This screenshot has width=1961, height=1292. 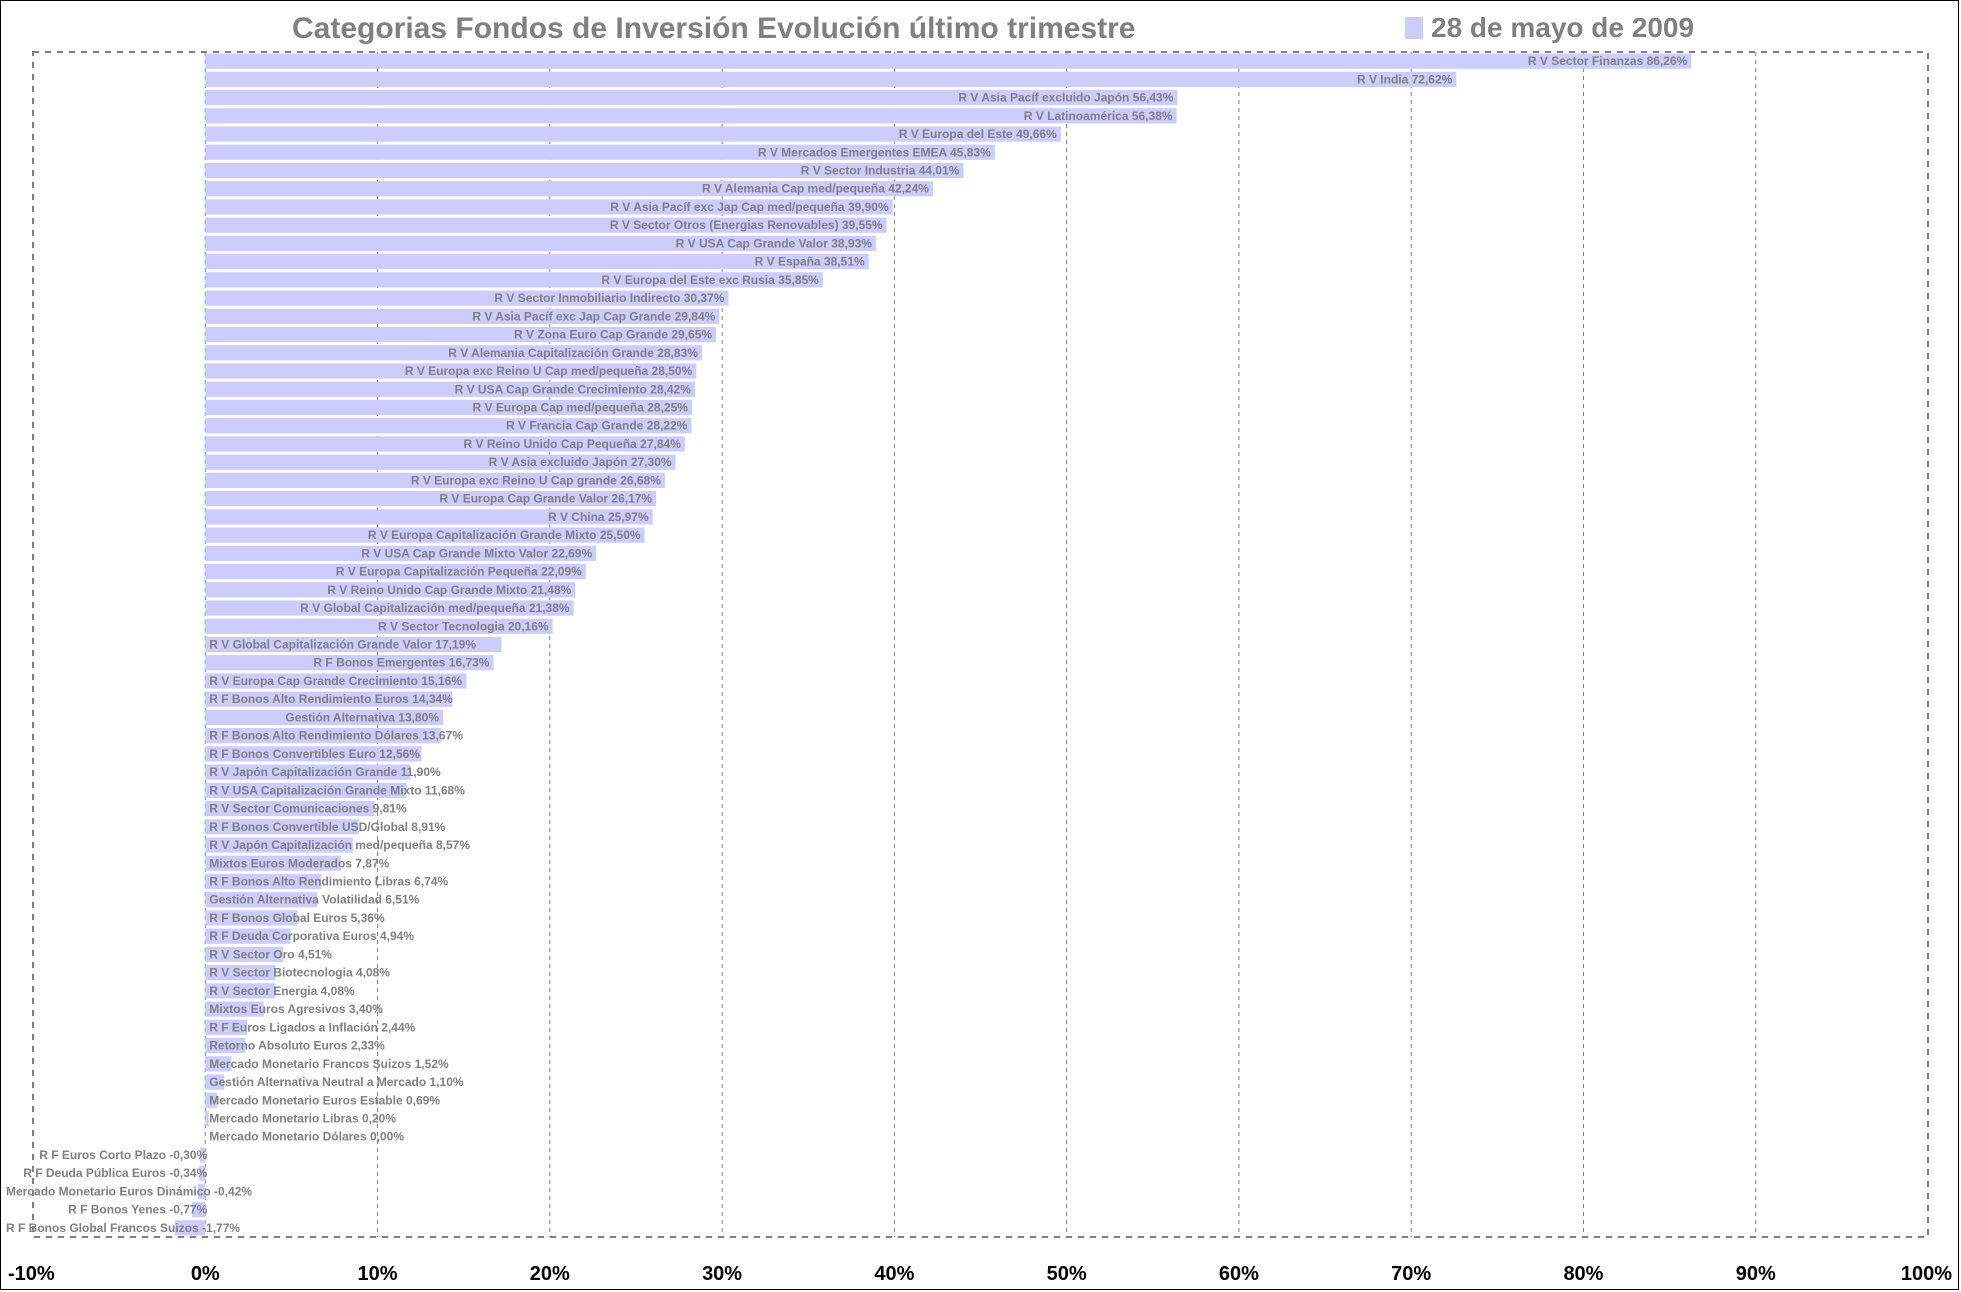 What do you see at coordinates (1583, 1274) in the screenshot?
I see `x-tick-label: 80%` at bounding box center [1583, 1274].